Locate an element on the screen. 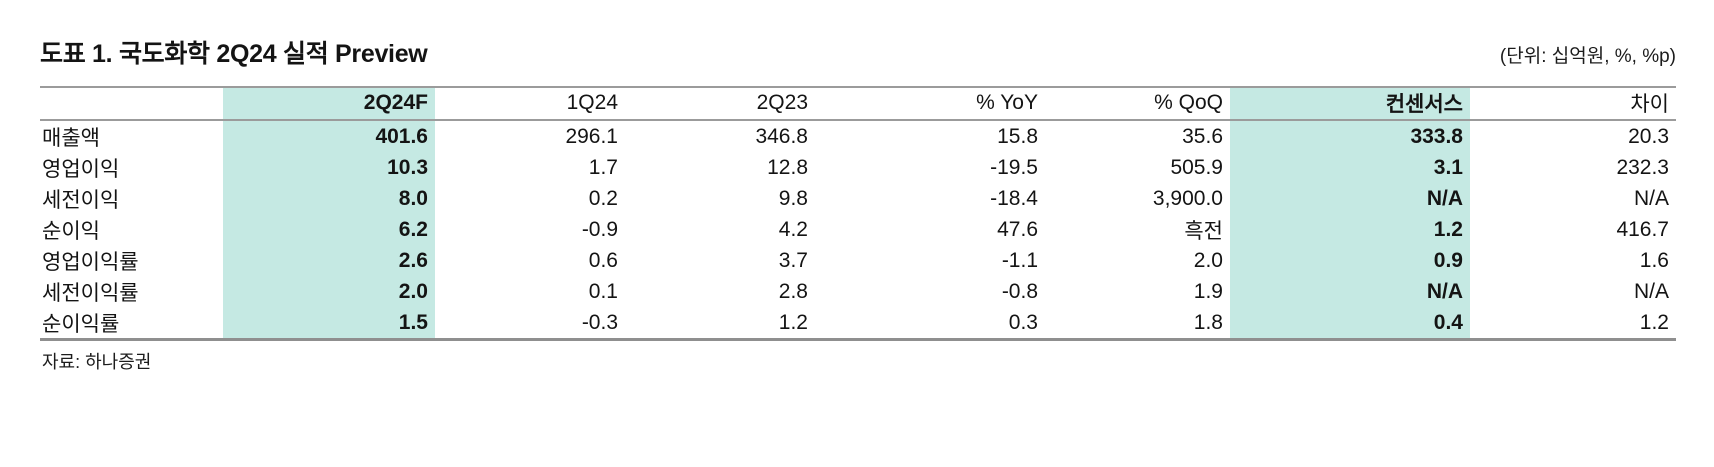 The image size is (1714, 467). column-header: 1Q24 is located at coordinates (530, 104).